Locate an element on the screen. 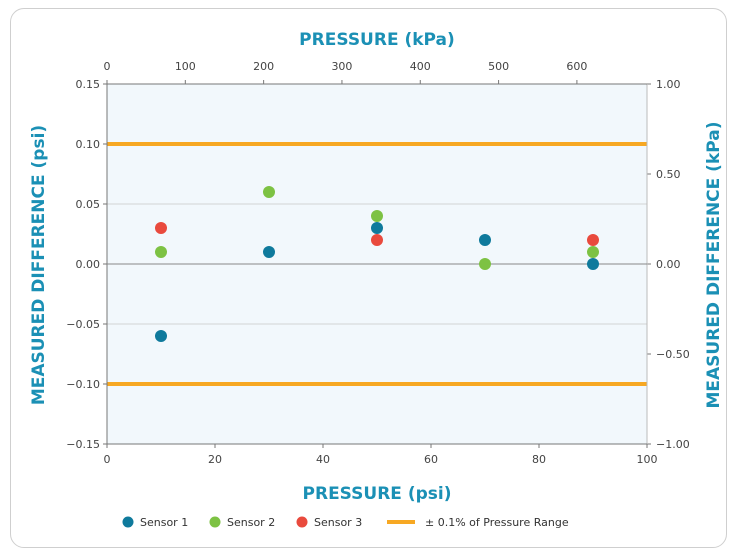 The width and height of the screenshot is (739, 548). legend-label: Sensor 1 is located at coordinates (164, 522).